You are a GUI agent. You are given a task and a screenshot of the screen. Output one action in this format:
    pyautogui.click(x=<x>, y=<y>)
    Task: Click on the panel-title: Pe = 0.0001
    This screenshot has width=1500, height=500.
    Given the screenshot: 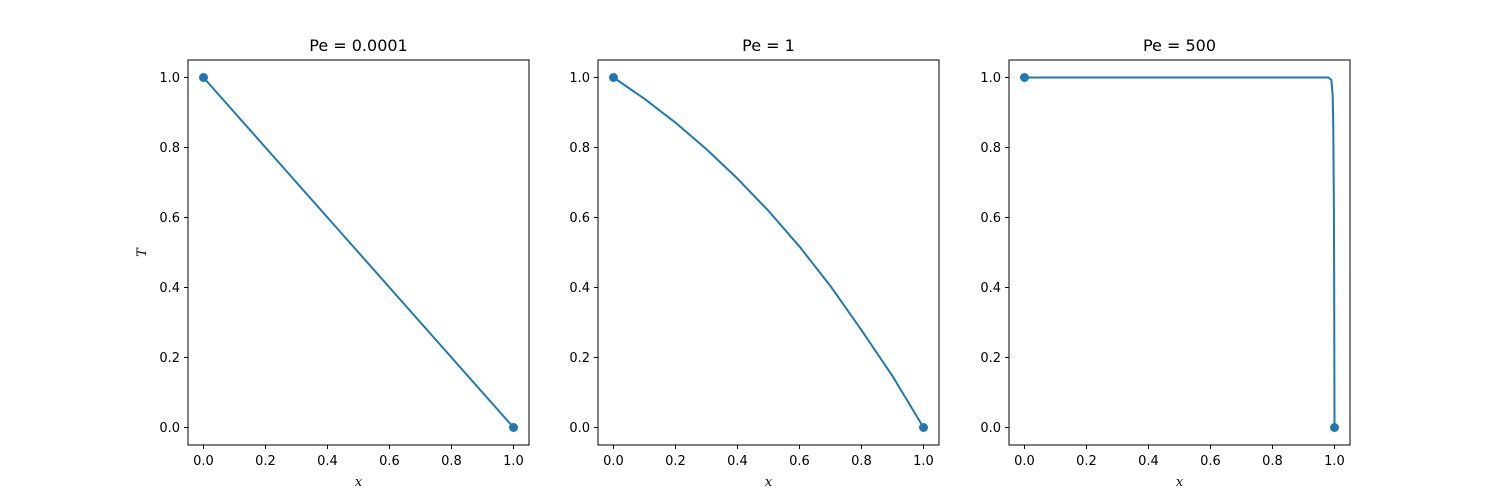 What is the action you would take?
    pyautogui.click(x=358, y=45)
    